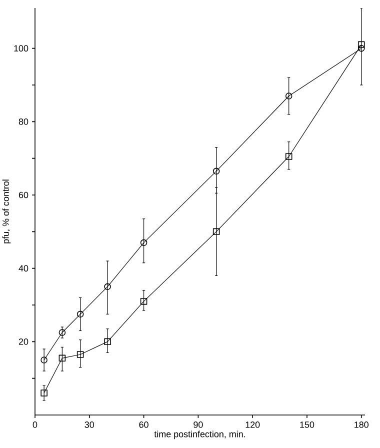  Describe the element at coordinates (35, 425) in the screenshot. I see `x-tick-label: 0` at that location.